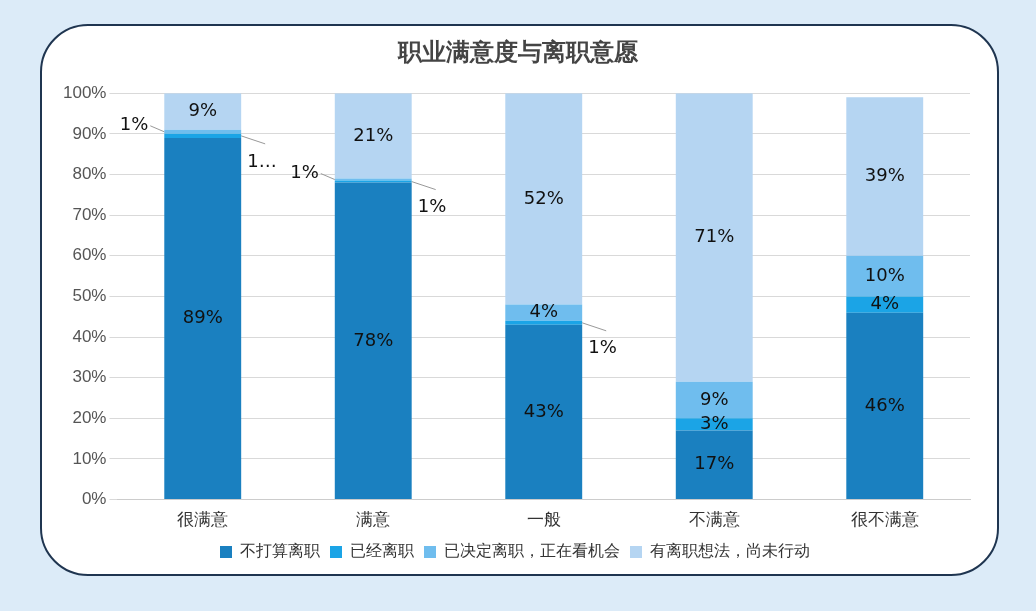 This screenshot has width=1036, height=611. Describe the element at coordinates (517, 52) in the screenshot. I see `chart-title: 职业满意度与离职意愿` at that location.